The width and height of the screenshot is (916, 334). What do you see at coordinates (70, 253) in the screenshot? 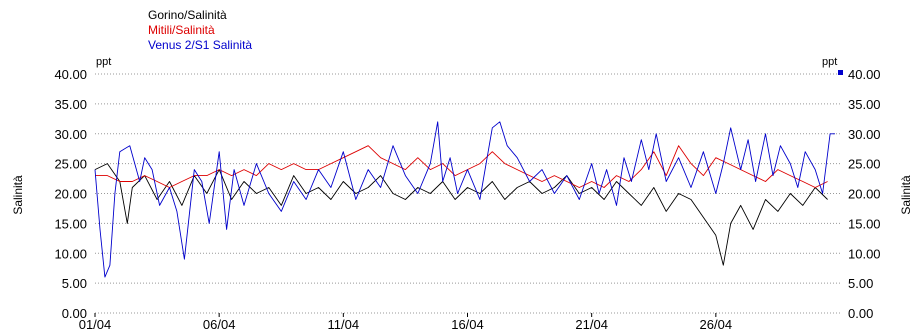
I see `y-tick-label-left: 10.00` at bounding box center [70, 253].